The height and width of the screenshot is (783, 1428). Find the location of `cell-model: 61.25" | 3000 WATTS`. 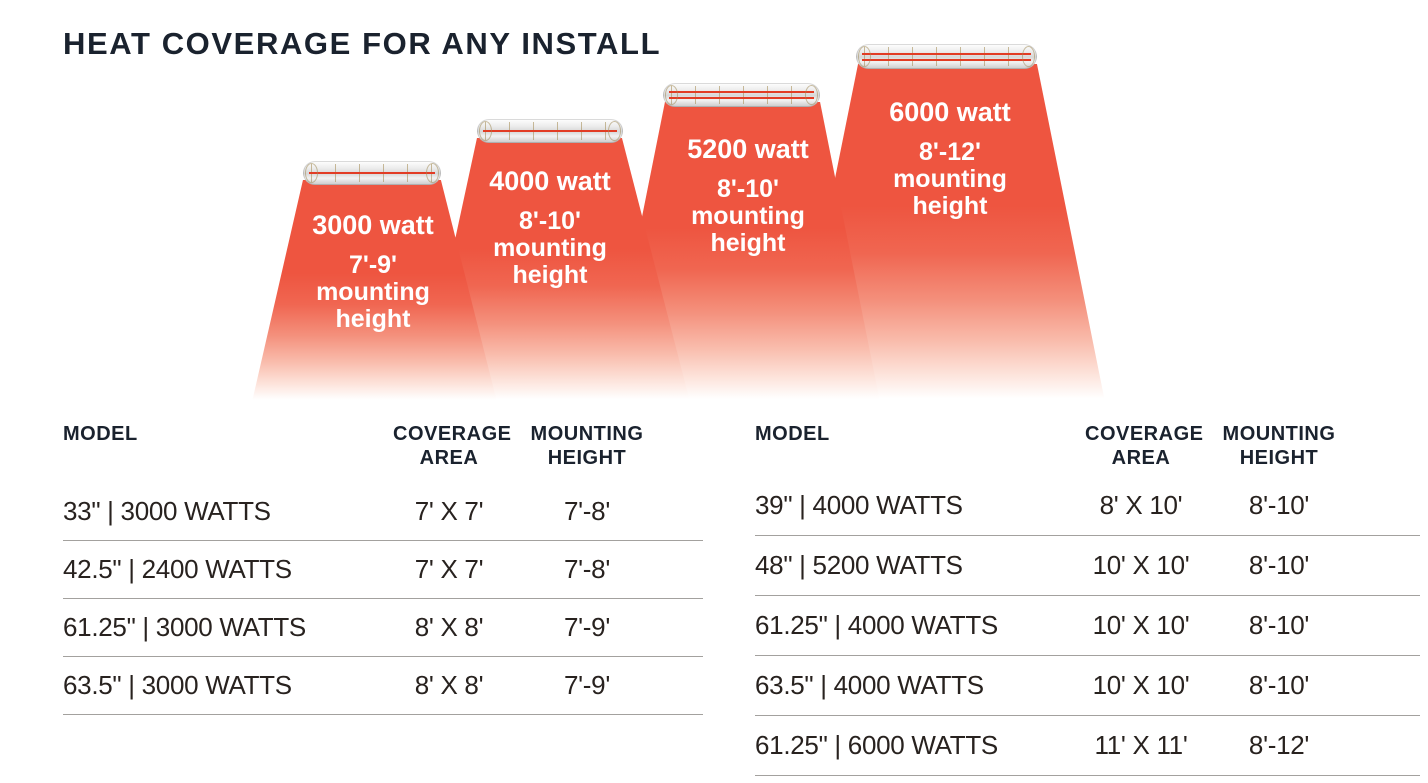

cell-model: 61.25" | 3000 WATTS is located at coordinates (184, 627).